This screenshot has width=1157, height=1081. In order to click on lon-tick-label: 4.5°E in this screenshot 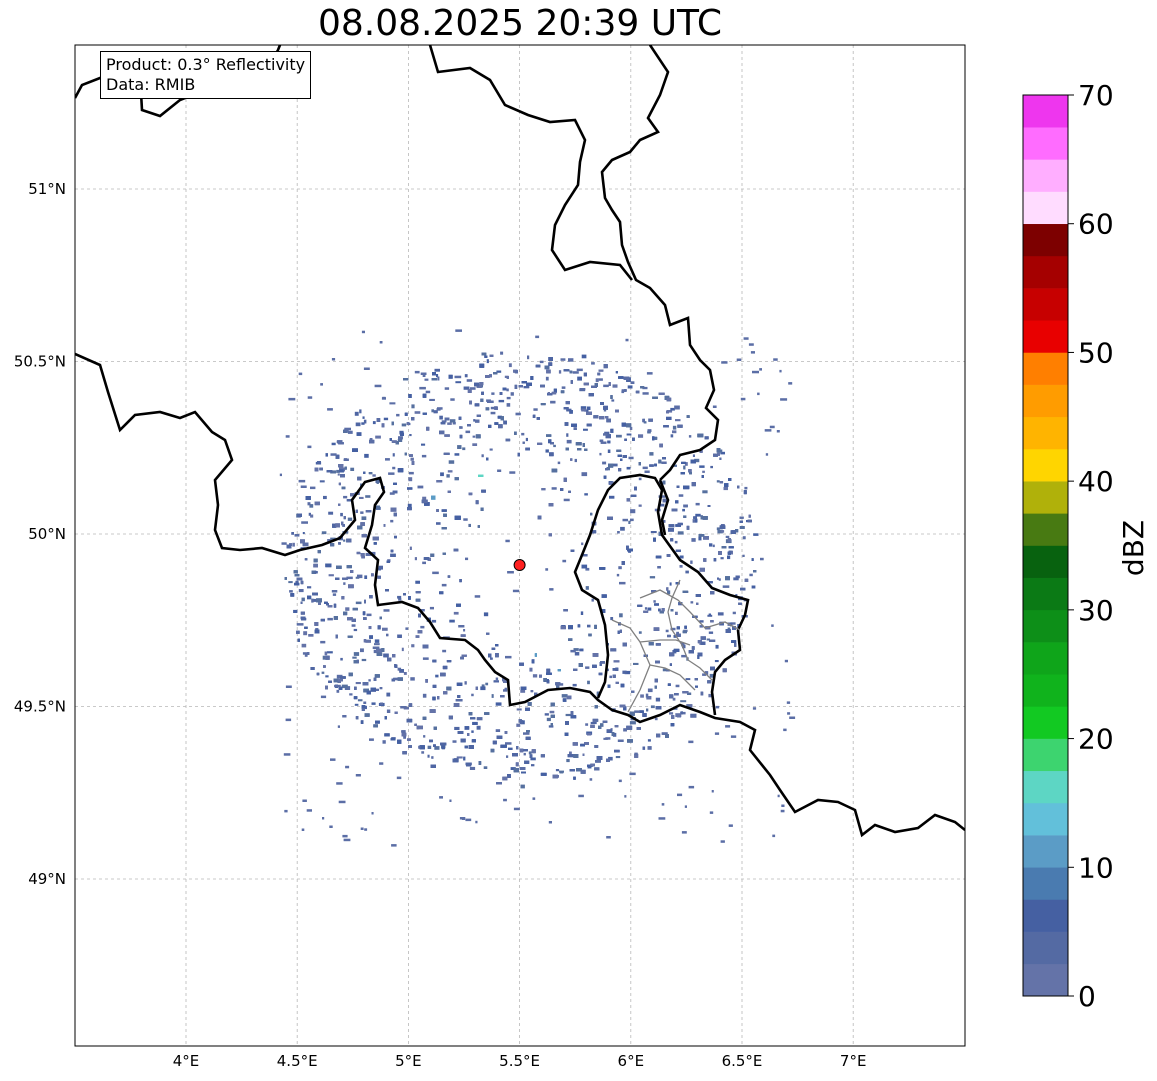, I will do `click(297, 1061)`.